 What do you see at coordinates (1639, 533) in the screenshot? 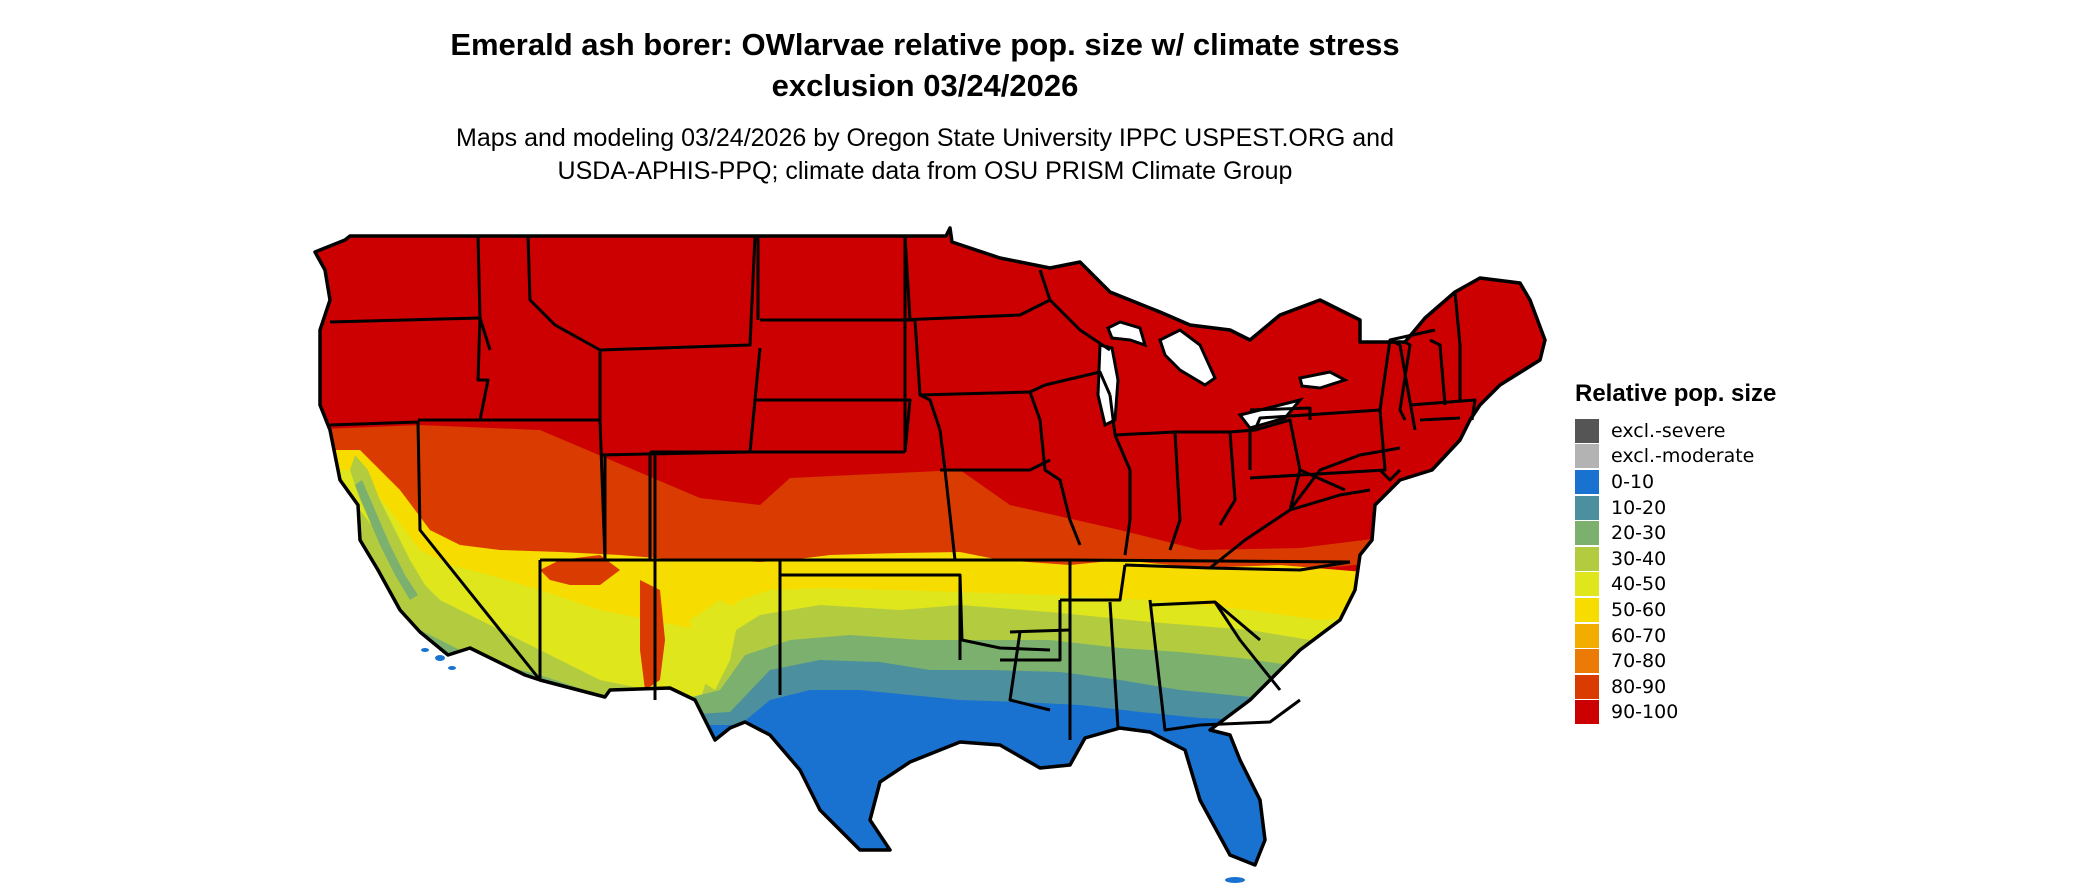
I see `legend-label: 20-30` at bounding box center [1639, 533].